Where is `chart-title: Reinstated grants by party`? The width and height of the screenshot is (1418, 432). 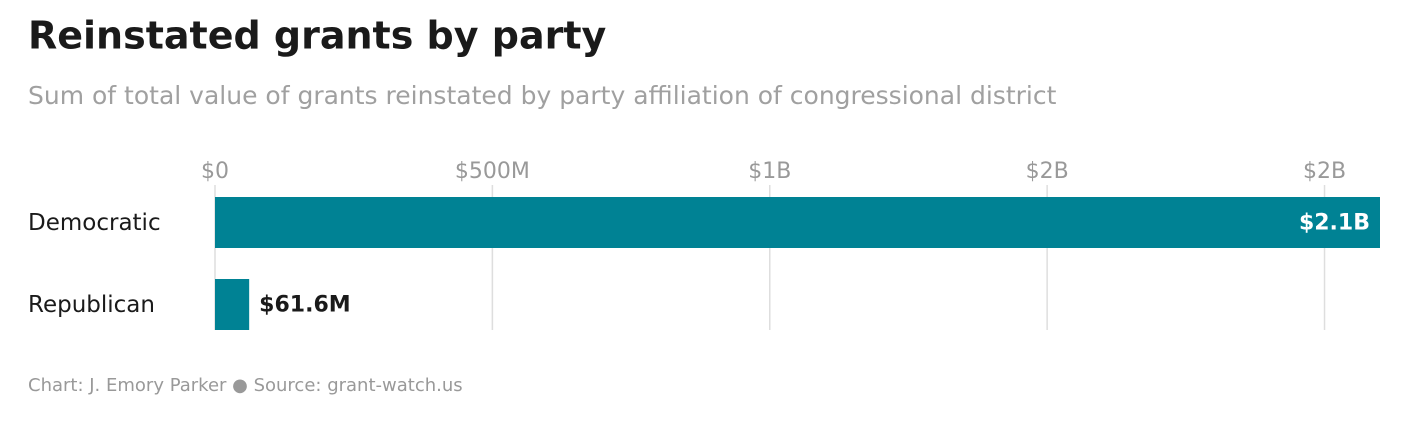
chart-title: Reinstated grants by party is located at coordinates (317, 36).